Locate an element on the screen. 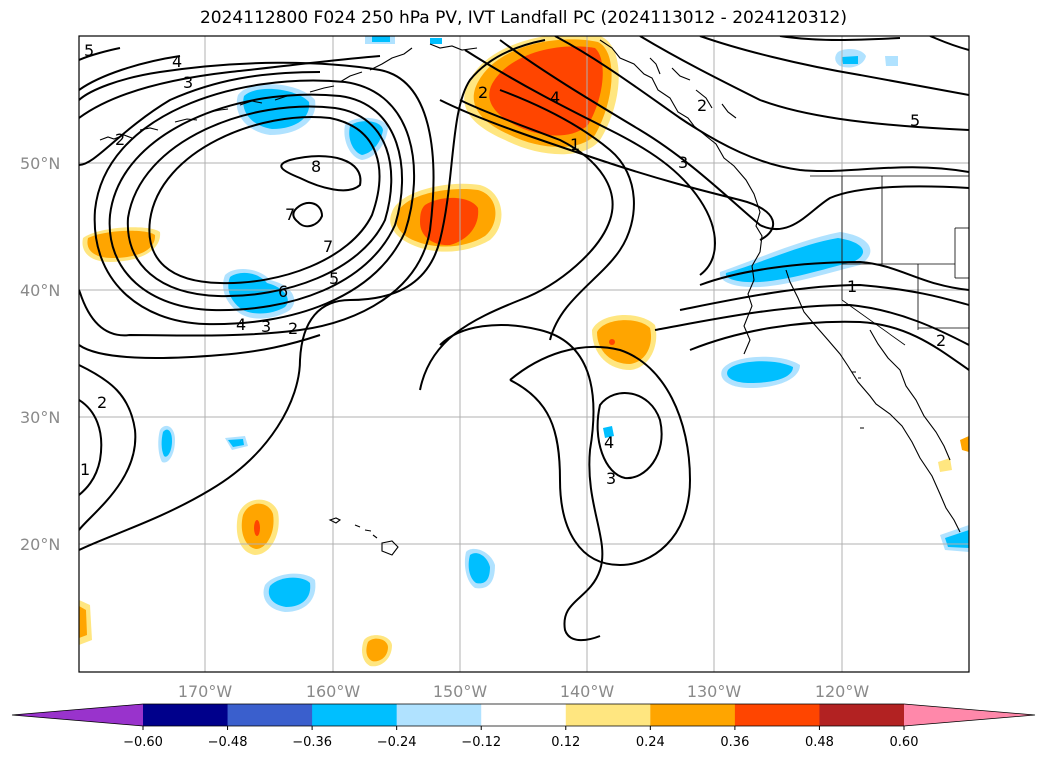 The image size is (1047, 765). contour-label: 6 is located at coordinates (283, 291).